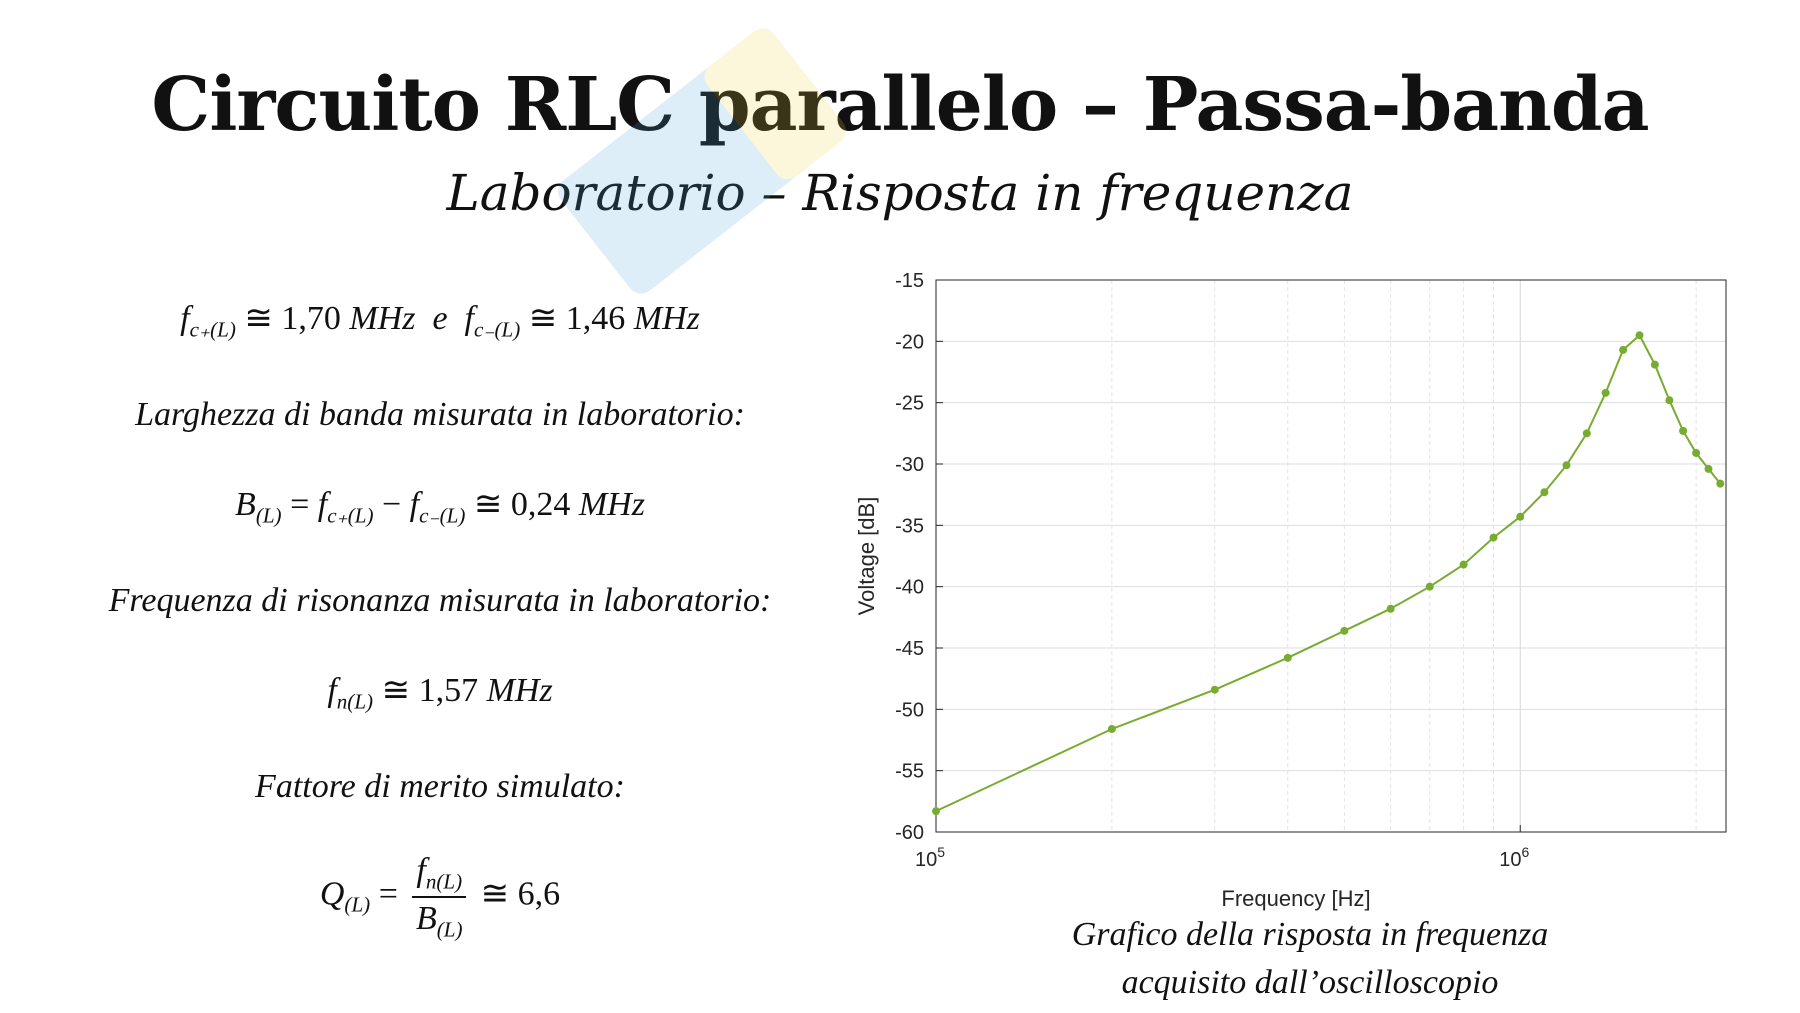 This screenshot has height=1013, width=1800. Describe the element at coordinates (900, 105) in the screenshot. I see `slide-title: Circuito RLC parallelo – Passa-banda` at that location.